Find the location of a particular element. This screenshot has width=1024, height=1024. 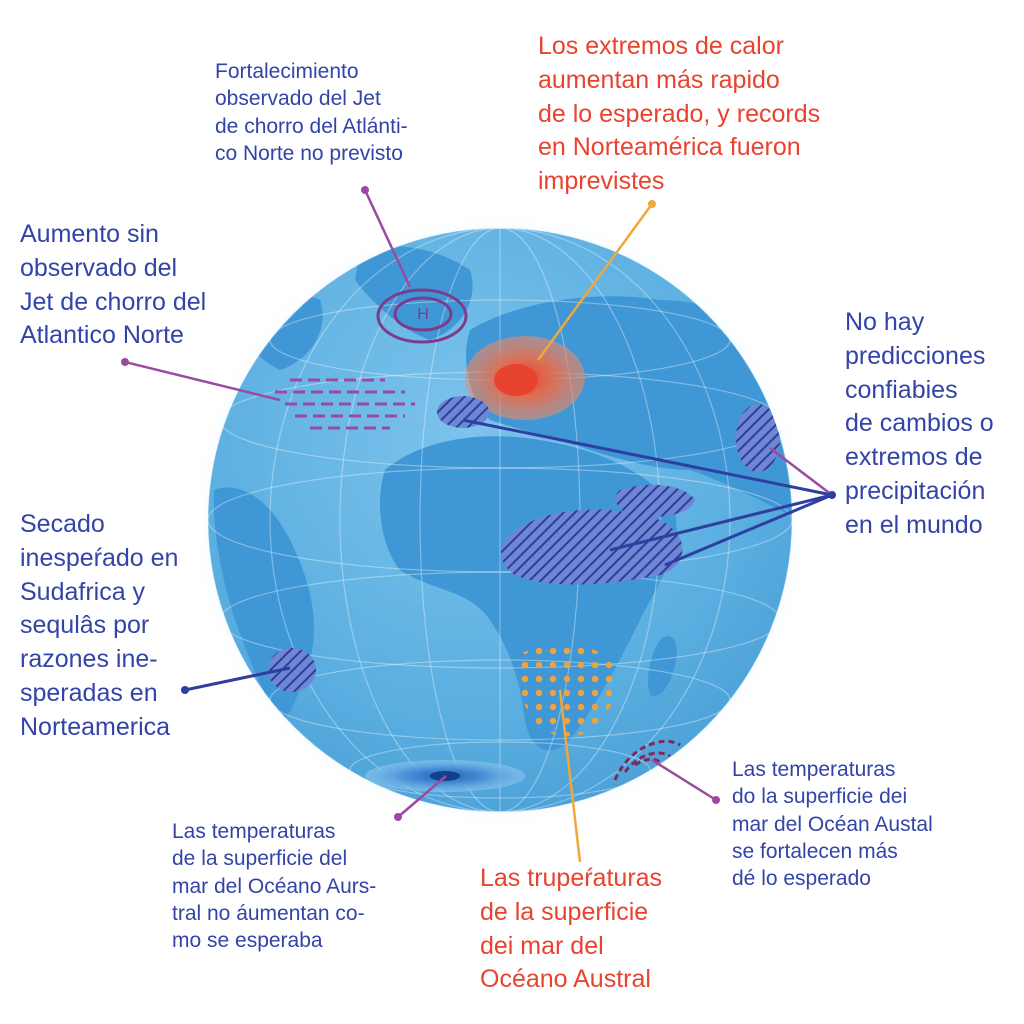

iberia-hatch is located at coordinates (463, 412).